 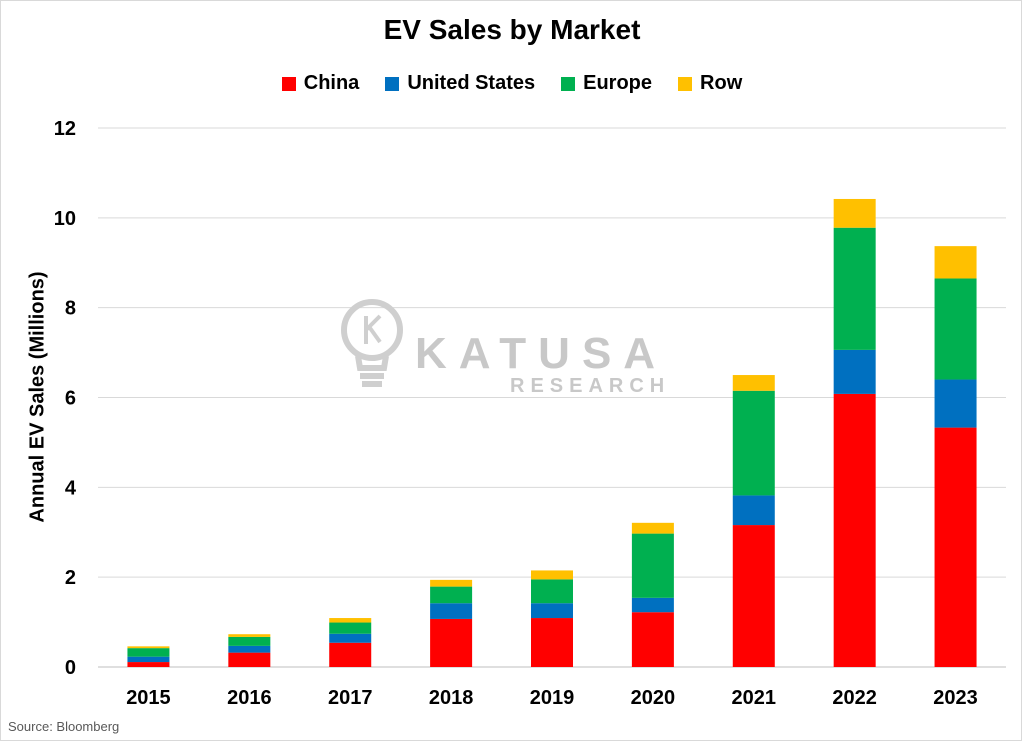 I want to click on source-note: Source: Bloomberg, so click(x=64, y=726).